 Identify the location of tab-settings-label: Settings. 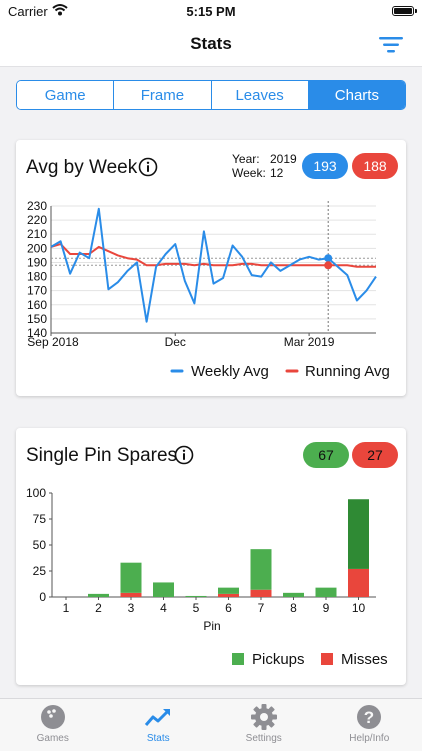
(264, 738).